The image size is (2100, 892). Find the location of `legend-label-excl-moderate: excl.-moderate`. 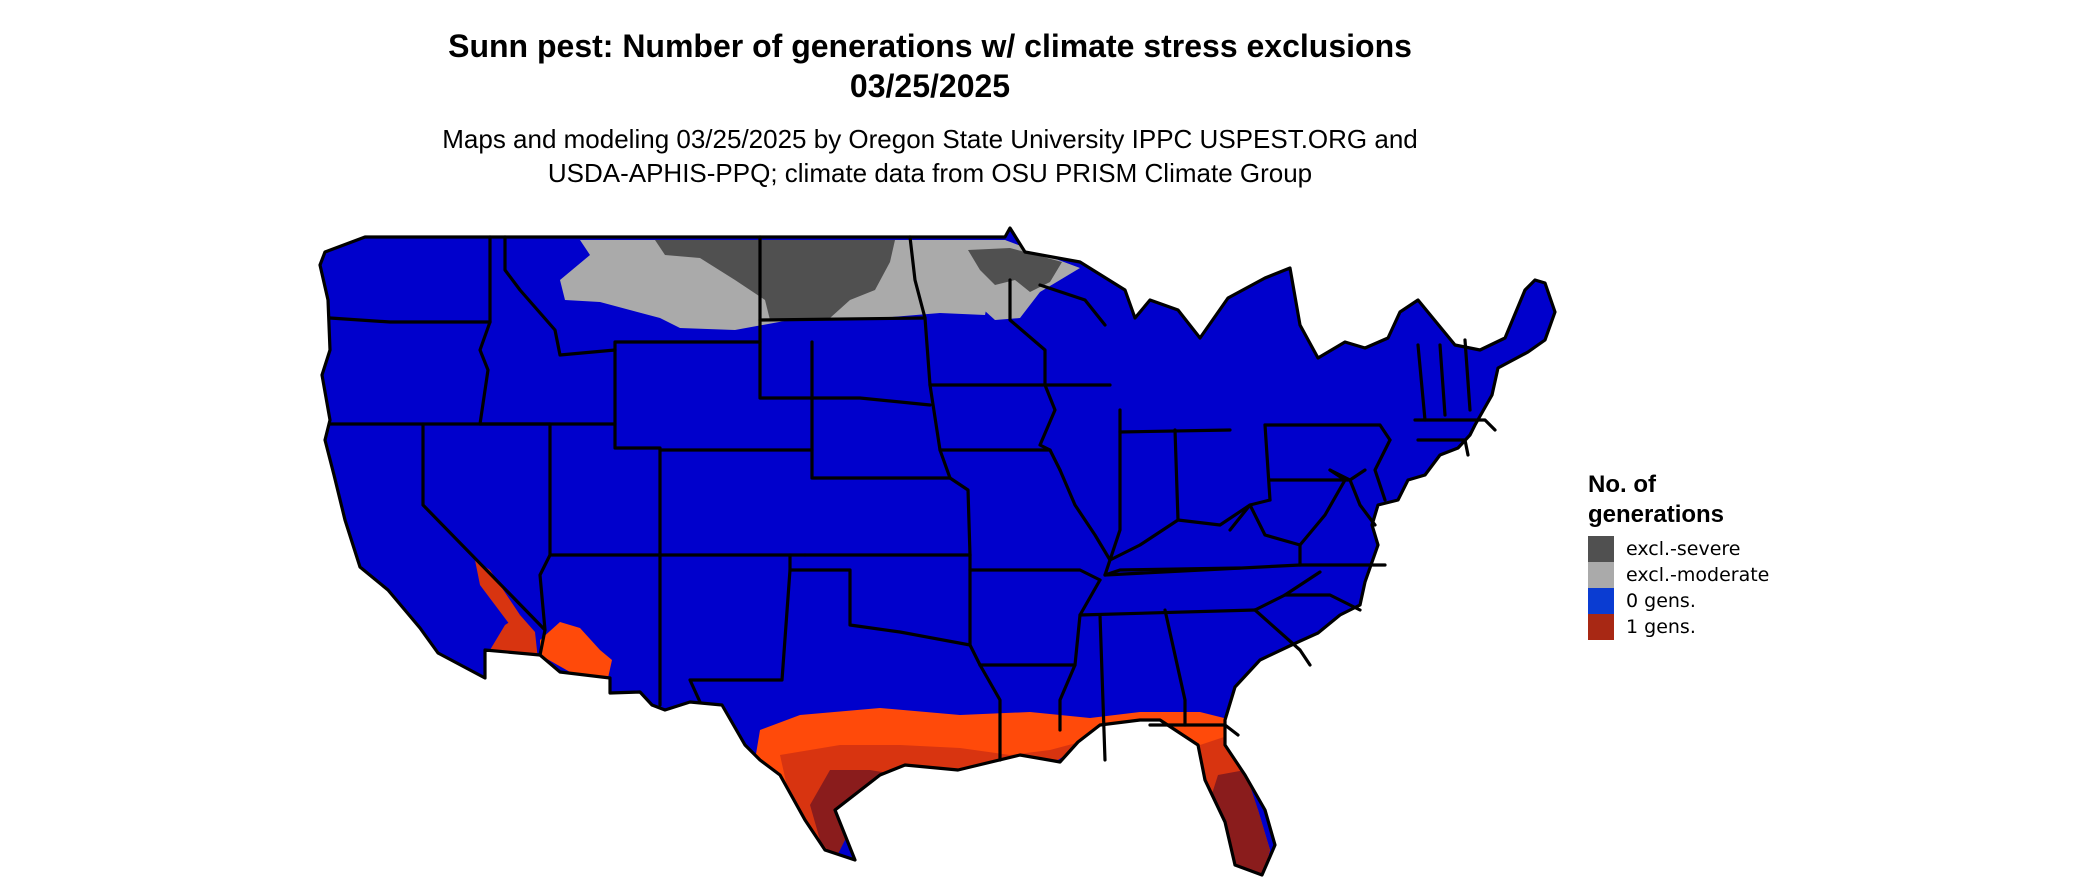

legend-label-excl-moderate: excl.-moderate is located at coordinates (1698, 575).